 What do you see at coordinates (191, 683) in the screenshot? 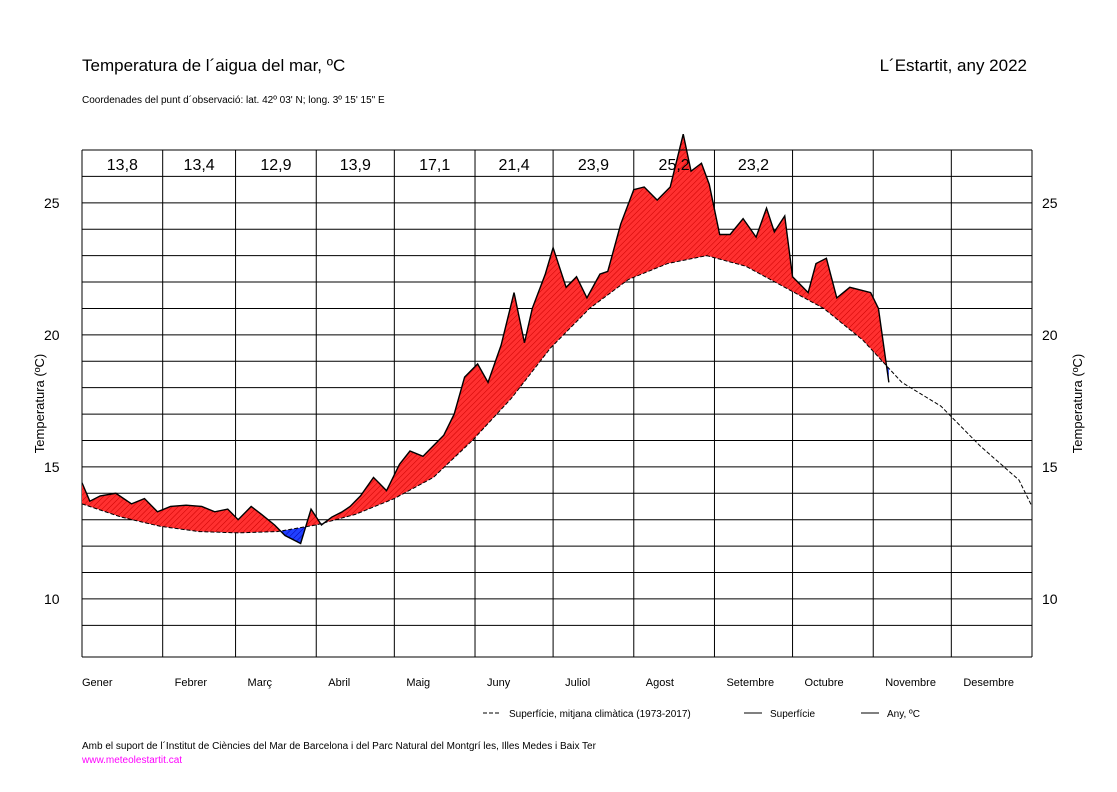
I see `month-label: Febrer` at bounding box center [191, 683].